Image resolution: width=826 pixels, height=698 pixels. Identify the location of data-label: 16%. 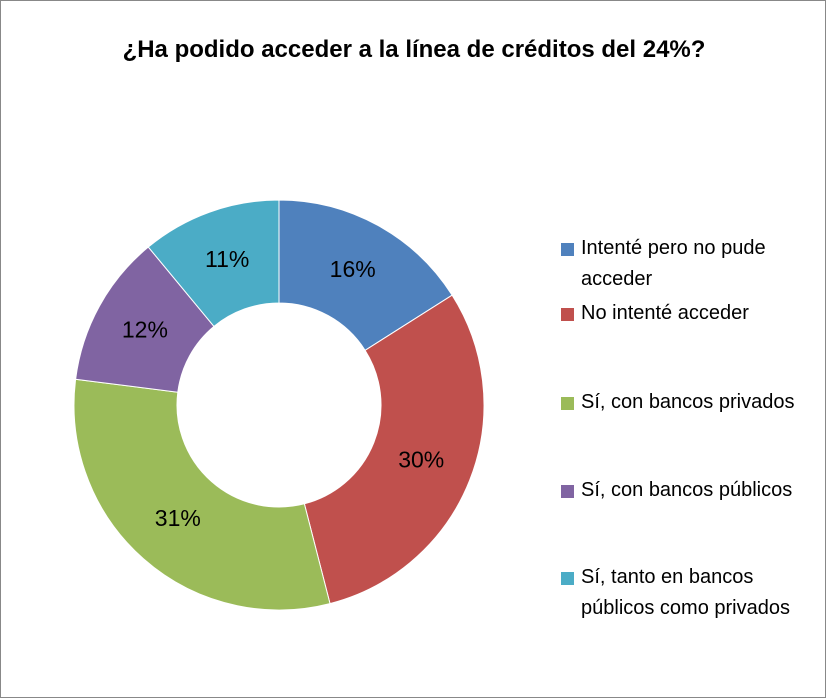
(353, 269).